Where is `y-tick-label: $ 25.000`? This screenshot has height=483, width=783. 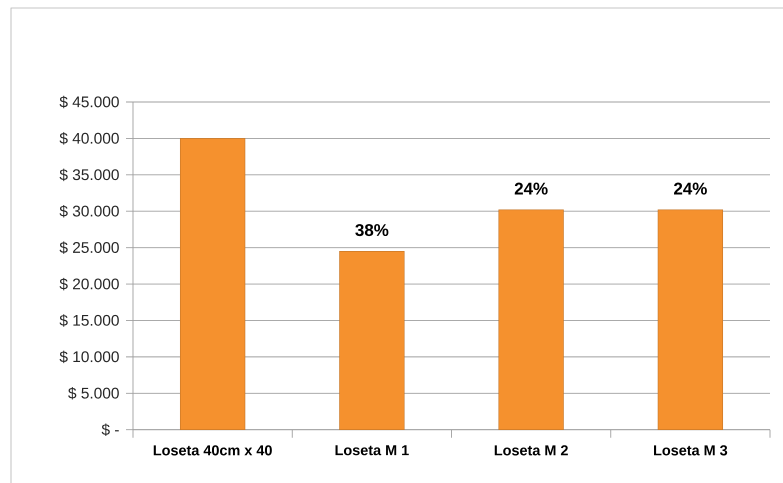
y-tick-label: $ 25.000 is located at coordinates (89, 247).